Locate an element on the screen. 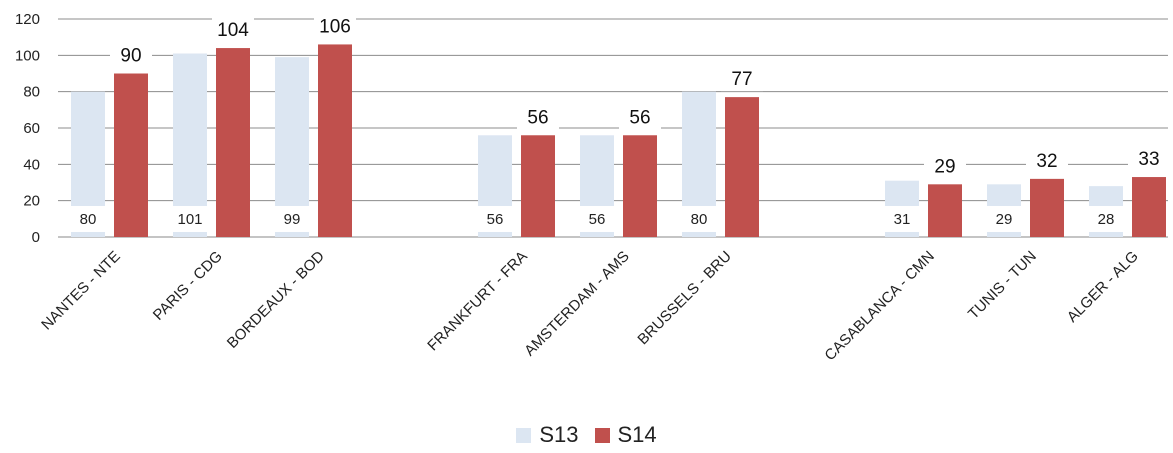 Image resolution: width=1173 pixels, height=453 pixels. data-label-s14: 33 is located at coordinates (1148, 159).